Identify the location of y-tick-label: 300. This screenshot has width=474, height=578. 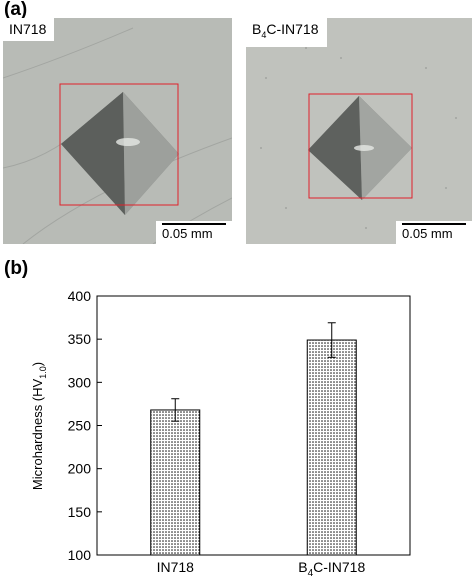
(80, 382).